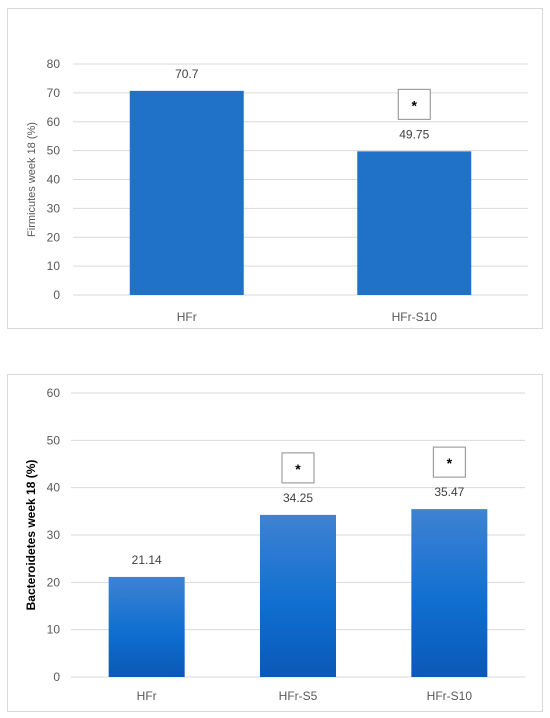  I want to click on y-axis-label: Firmicutes week 18 (%), so click(32, 179).